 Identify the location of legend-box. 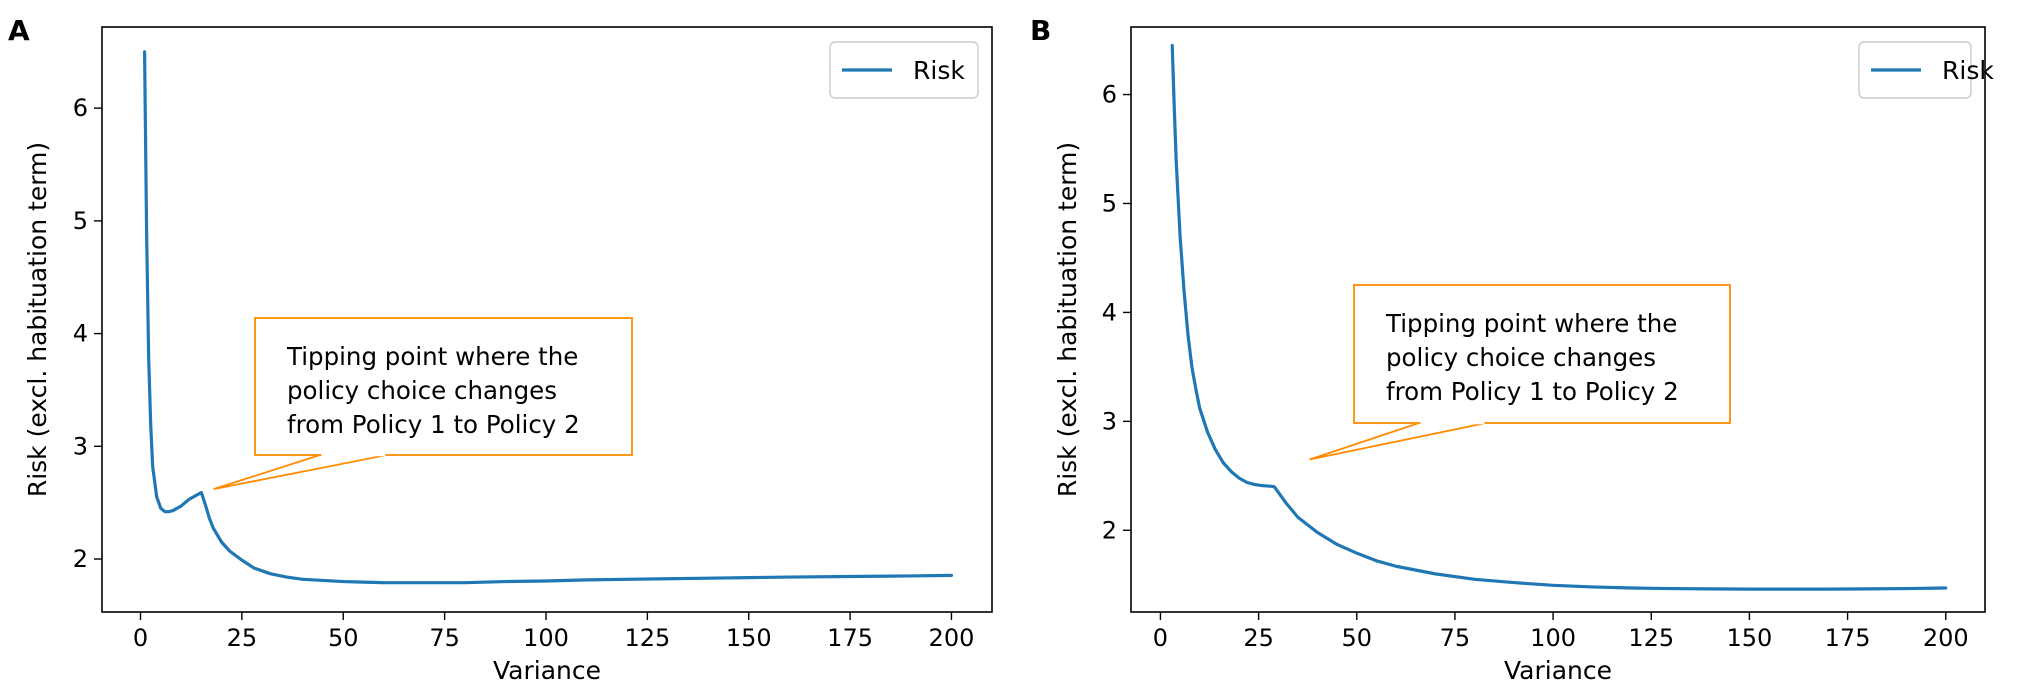
(904, 70).